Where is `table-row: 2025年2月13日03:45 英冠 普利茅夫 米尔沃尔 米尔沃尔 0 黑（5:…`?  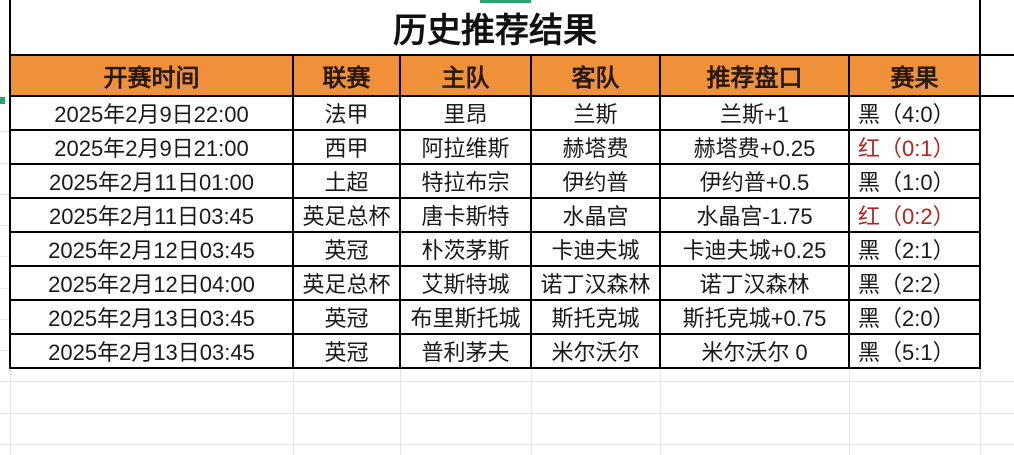
table-row: 2025年2月13日03:45 英冠 普利茅夫 米尔沃尔 米尔沃尔 0 黑（5:… is located at coordinates (511, 351).